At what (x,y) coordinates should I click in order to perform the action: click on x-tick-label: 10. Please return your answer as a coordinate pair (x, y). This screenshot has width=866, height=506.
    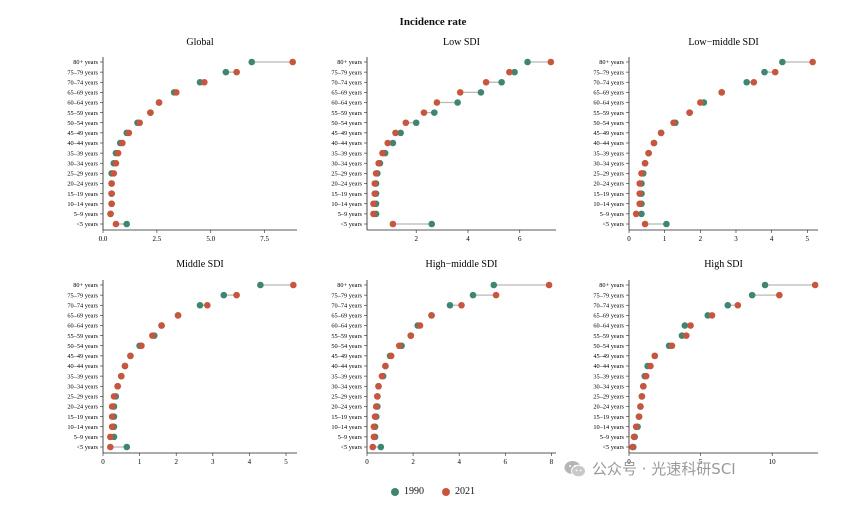
    Looking at the image, I should click on (773, 462).